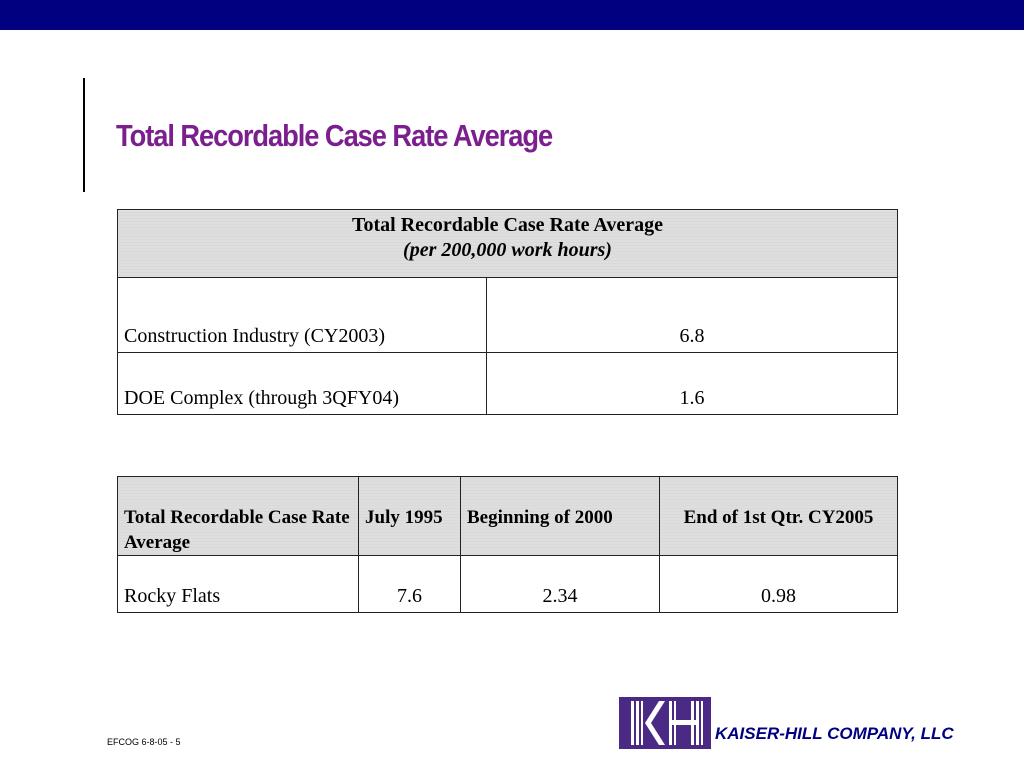  I want to click on row-value: 0.98, so click(778, 584).